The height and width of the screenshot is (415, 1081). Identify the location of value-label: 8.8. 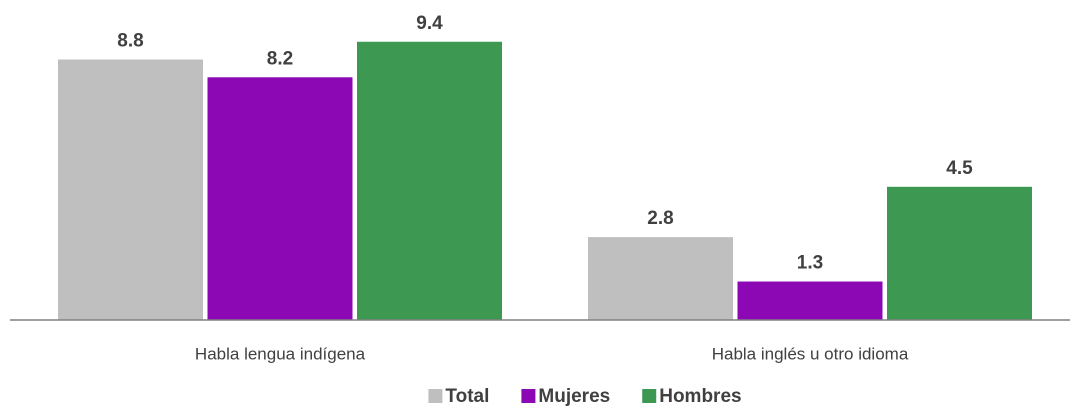
(130, 41).